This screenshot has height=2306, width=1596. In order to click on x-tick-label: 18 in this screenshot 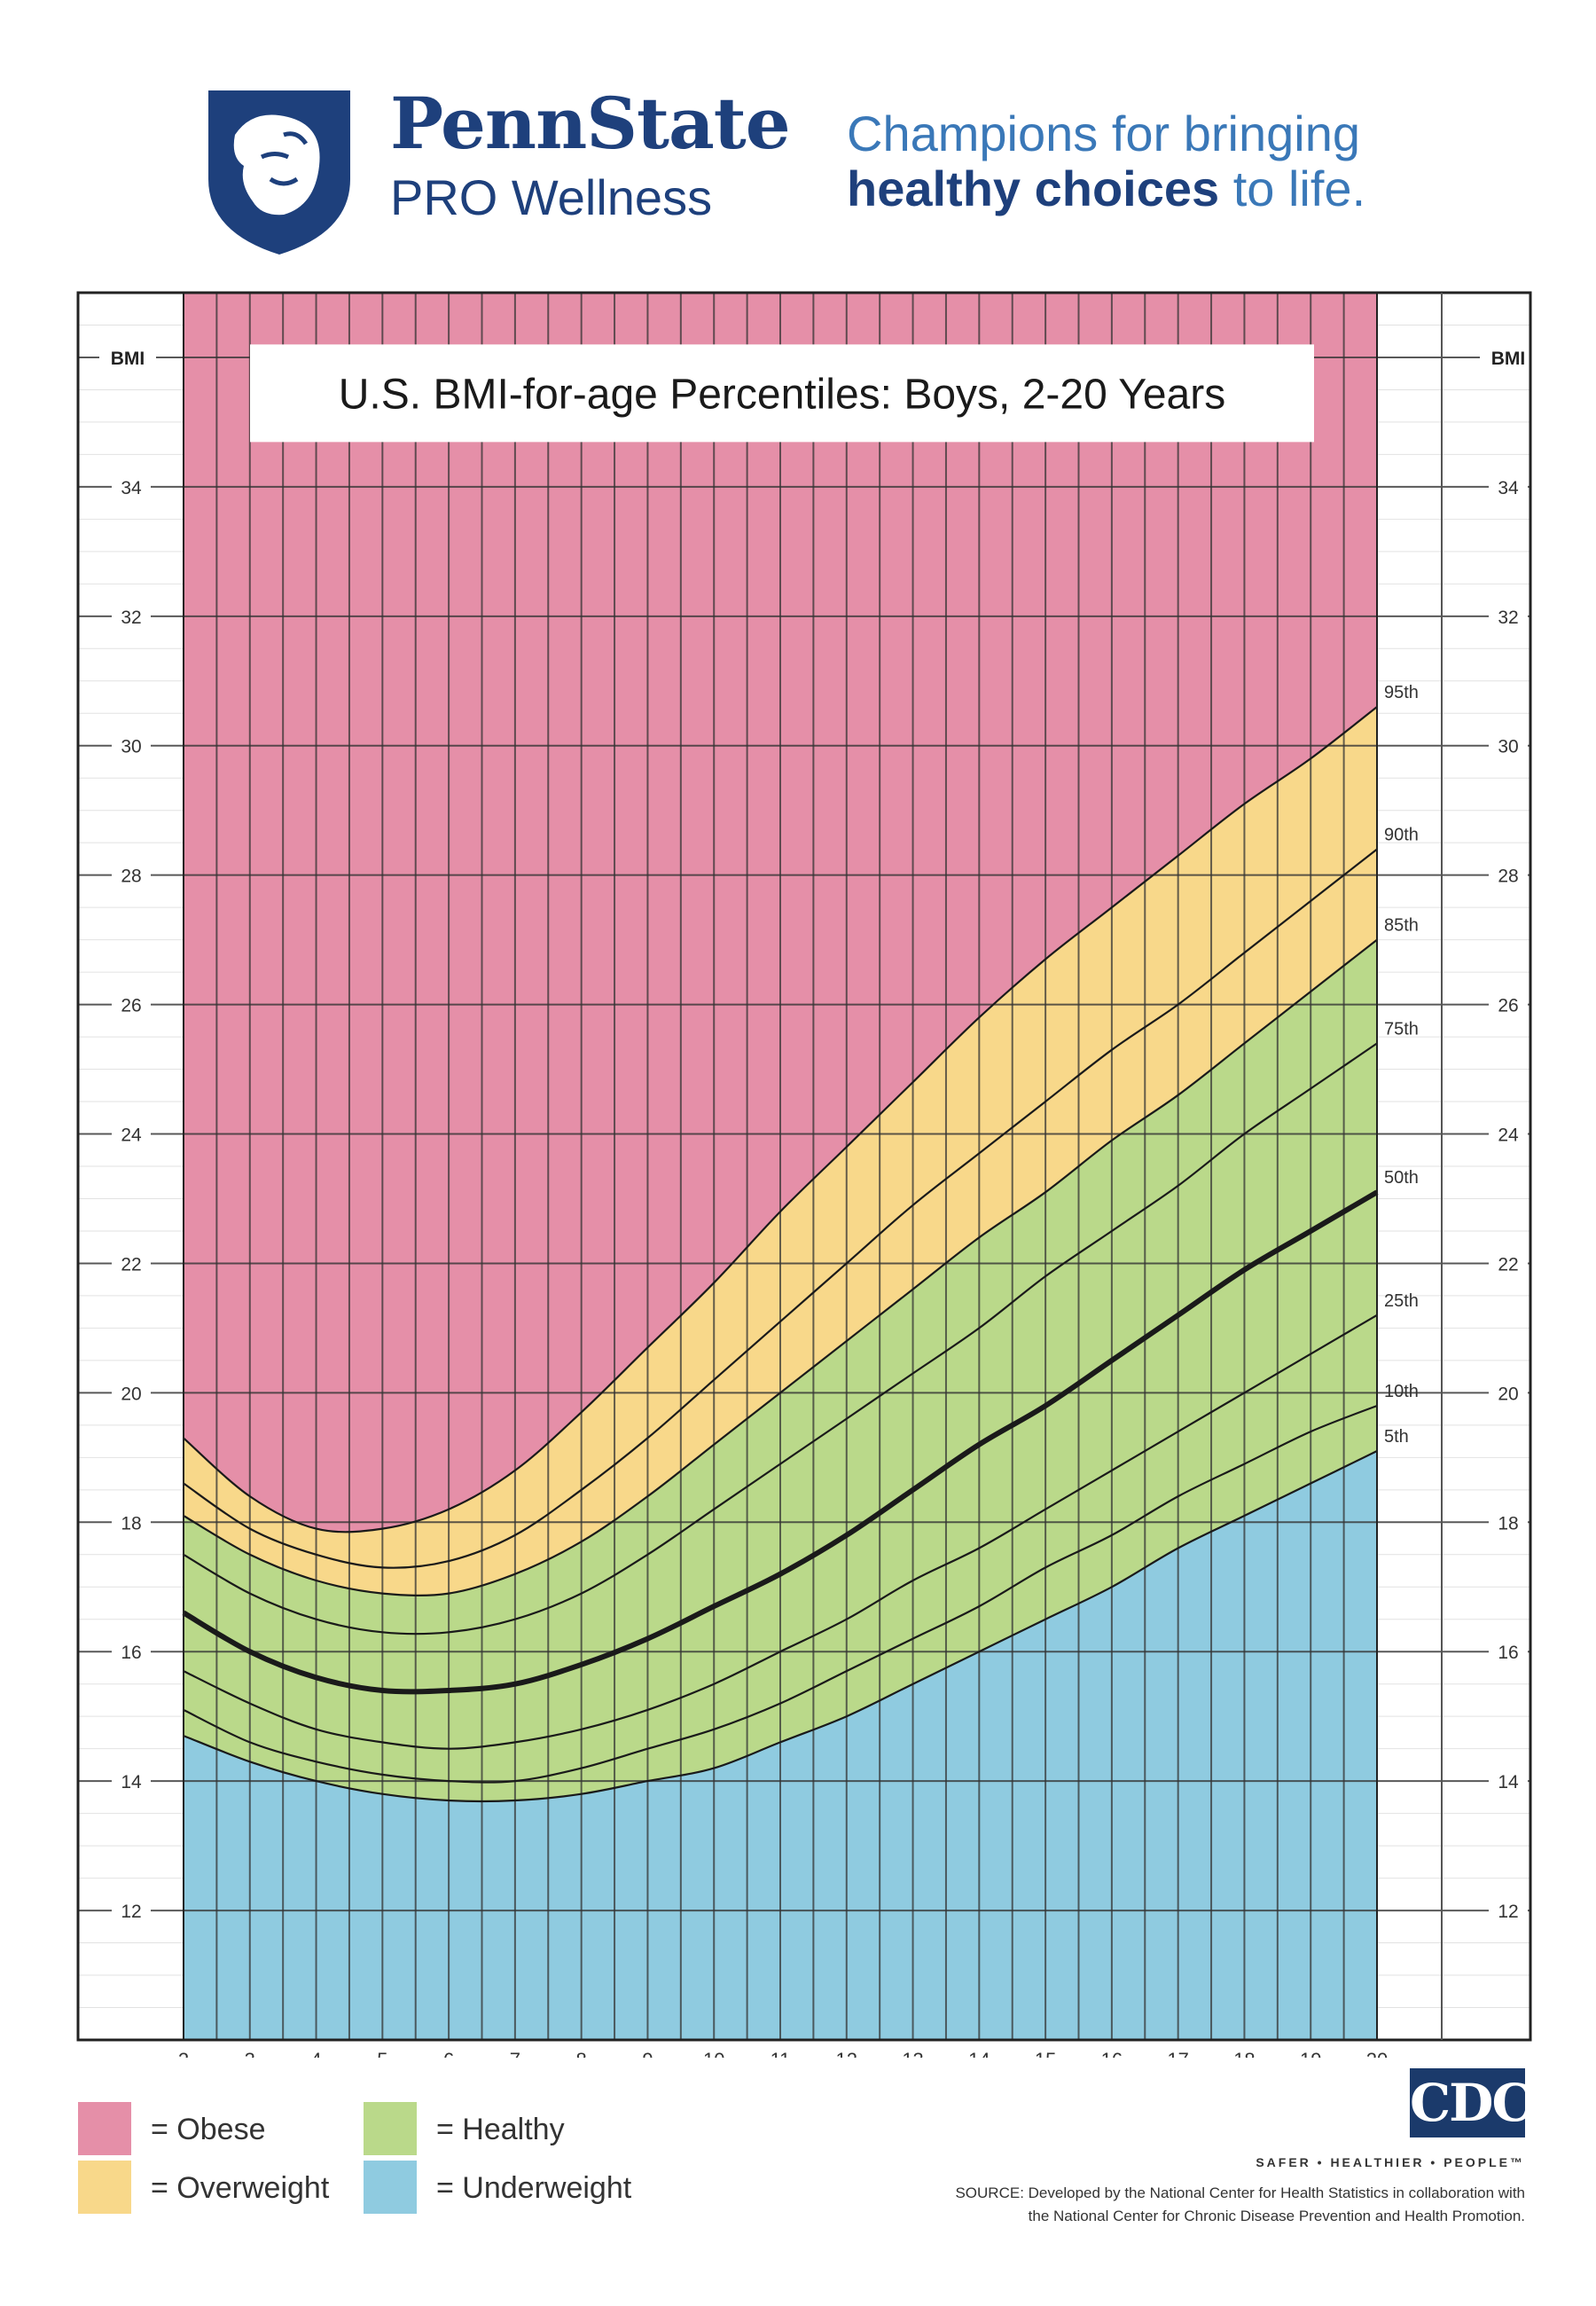, I will do `click(1244, 2053)`.